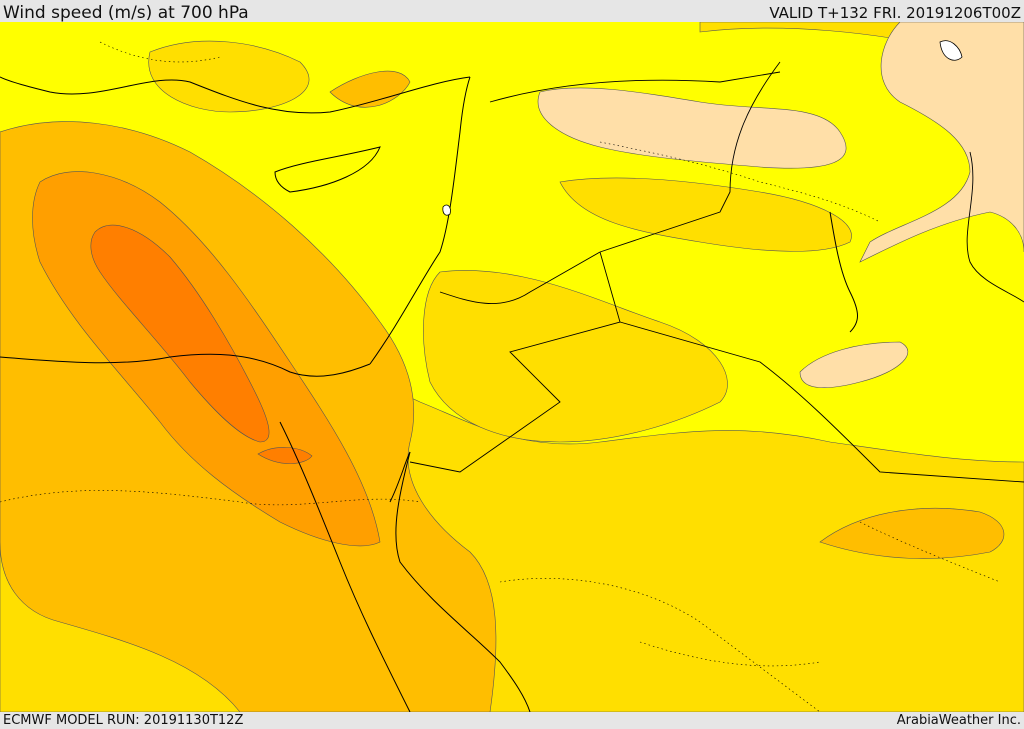 Image resolution: width=1024 pixels, height=729 pixels. I want to click on coastline-turkey, so click(235, 95).